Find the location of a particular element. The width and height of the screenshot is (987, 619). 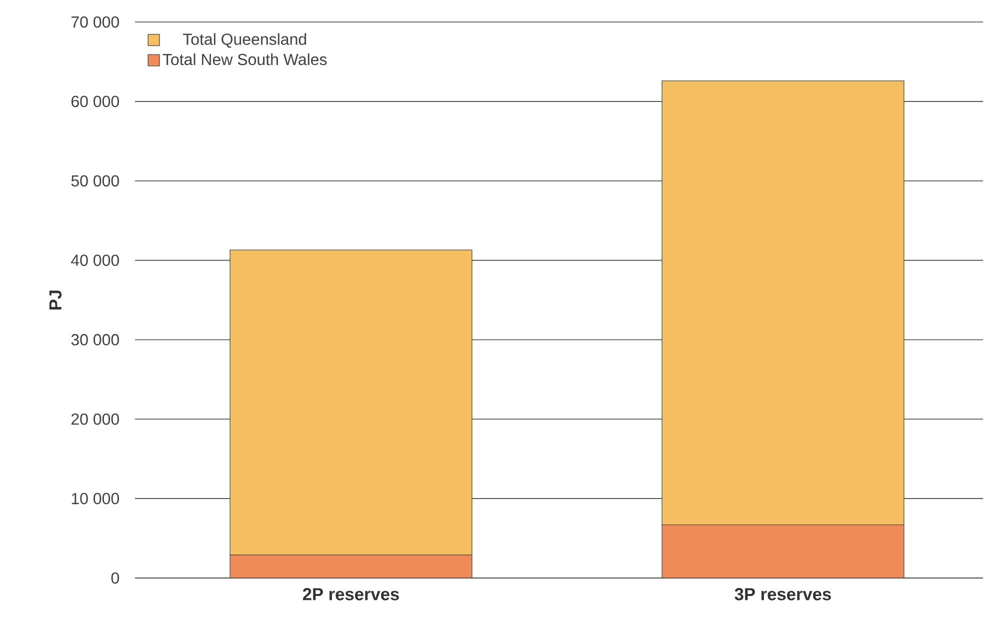

x-tick-label: 2P reserves is located at coordinates (350, 594).